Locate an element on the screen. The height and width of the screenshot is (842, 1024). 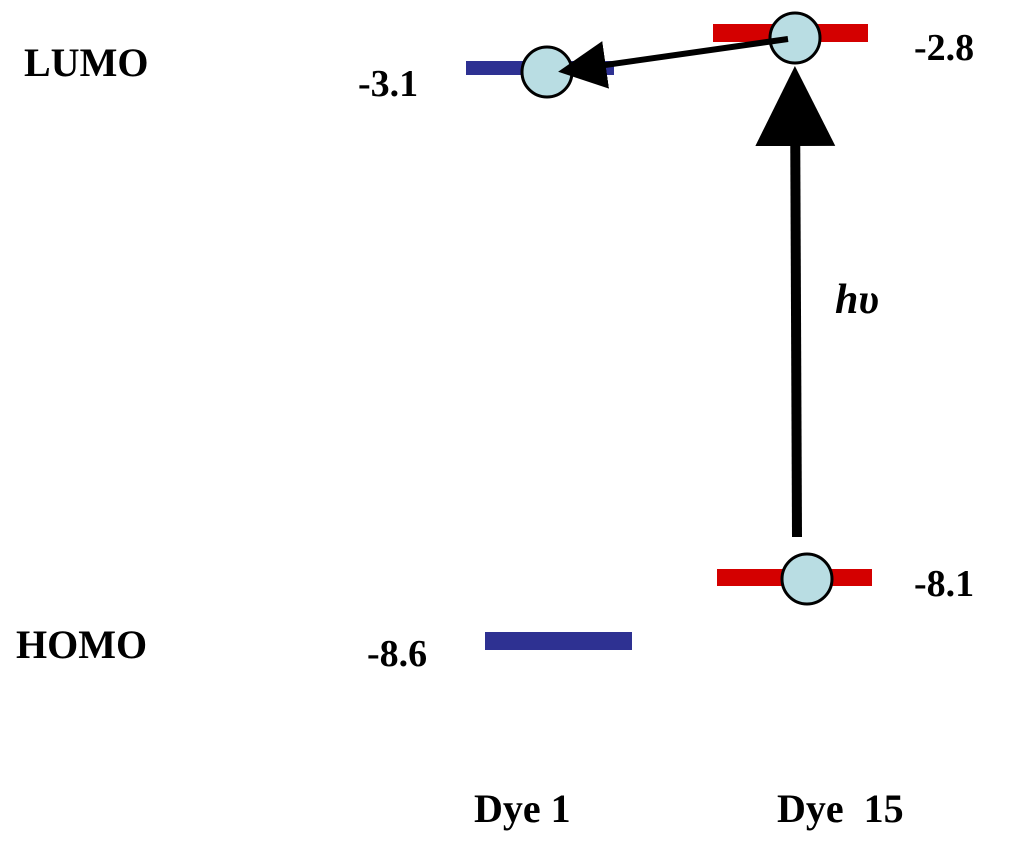
electron-dye1-lumo is located at coordinates (547, 72).